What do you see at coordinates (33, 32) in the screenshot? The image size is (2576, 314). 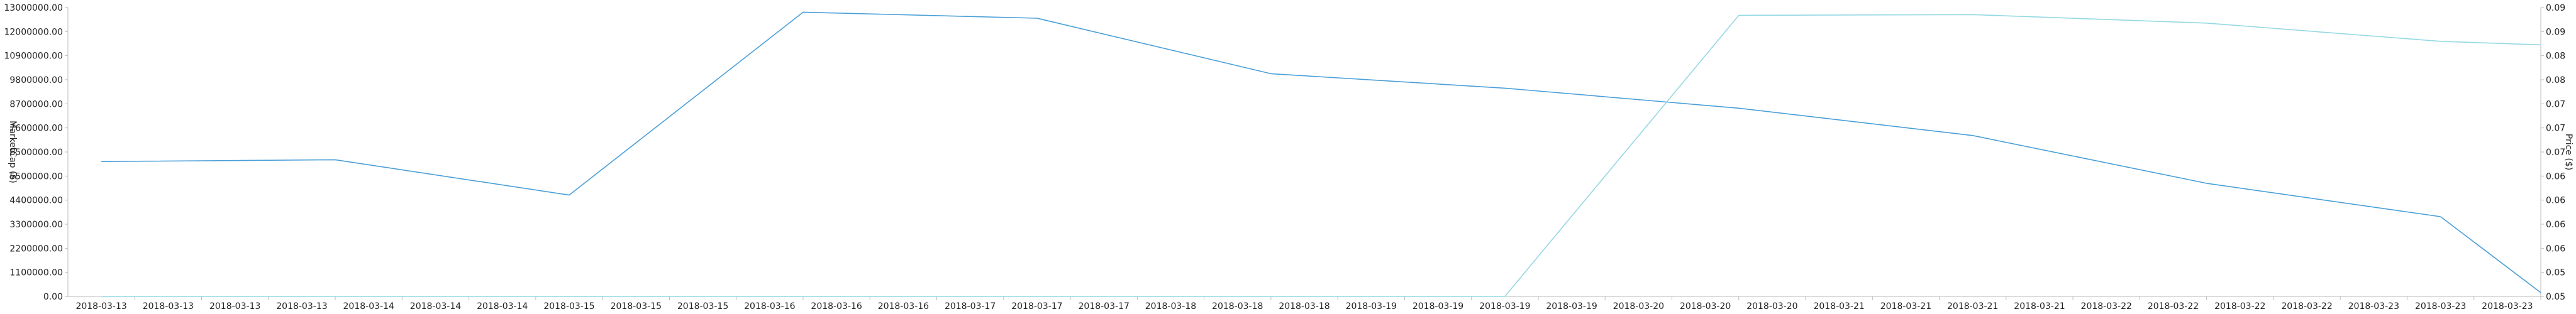 I see `y-left-tick-label: 12000000.00` at bounding box center [33, 32].